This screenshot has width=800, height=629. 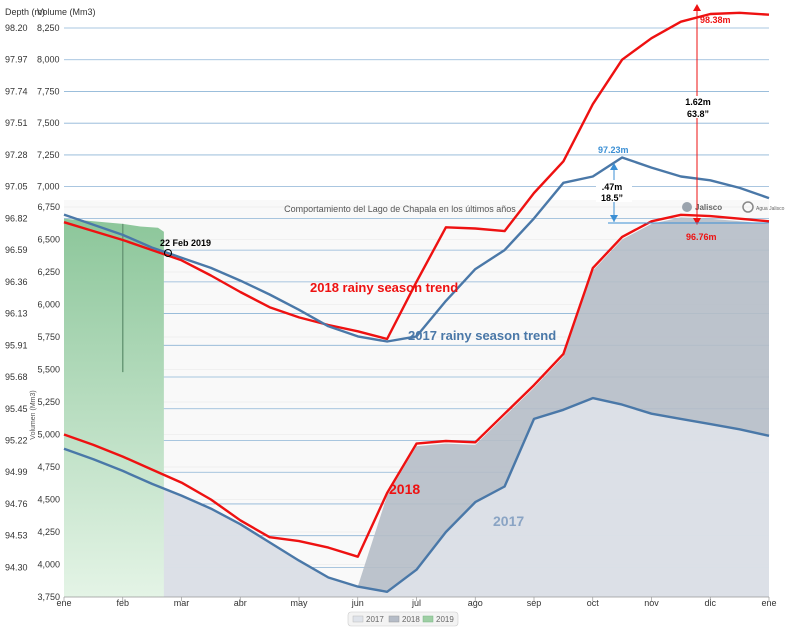 What do you see at coordinates (16, 567) in the screenshot?
I see `depth-tick: 94.30` at bounding box center [16, 567].